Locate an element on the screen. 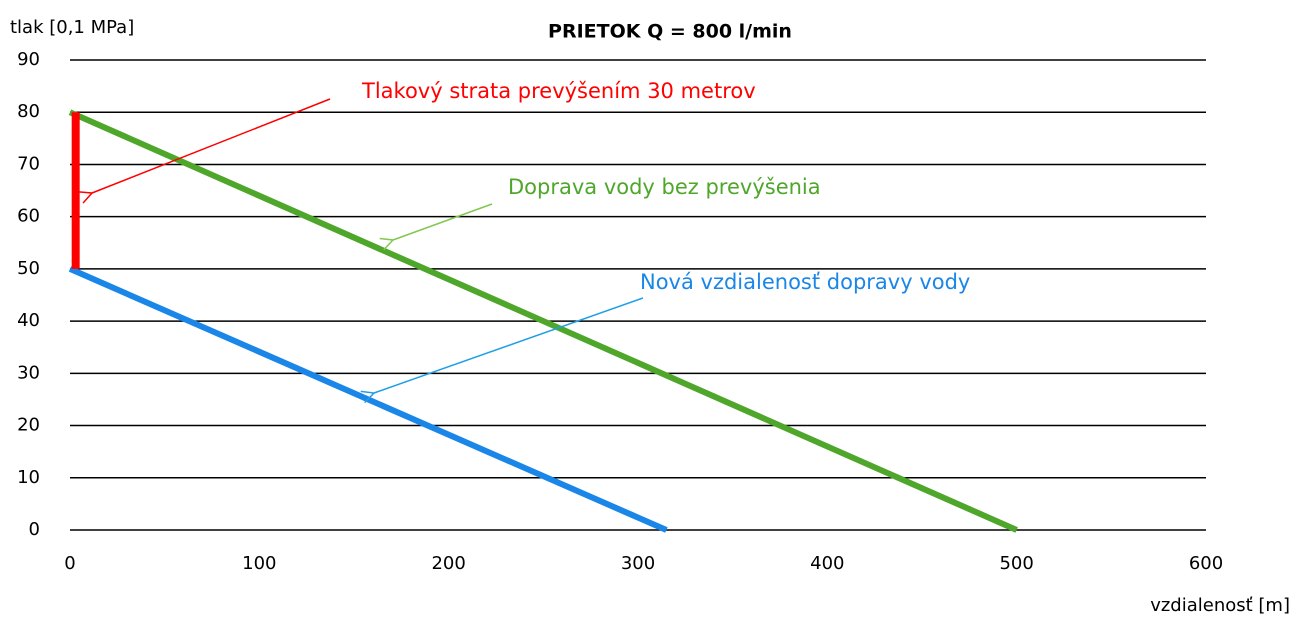  x-axis-label: vzdialenosť [m] is located at coordinates (1220, 605).